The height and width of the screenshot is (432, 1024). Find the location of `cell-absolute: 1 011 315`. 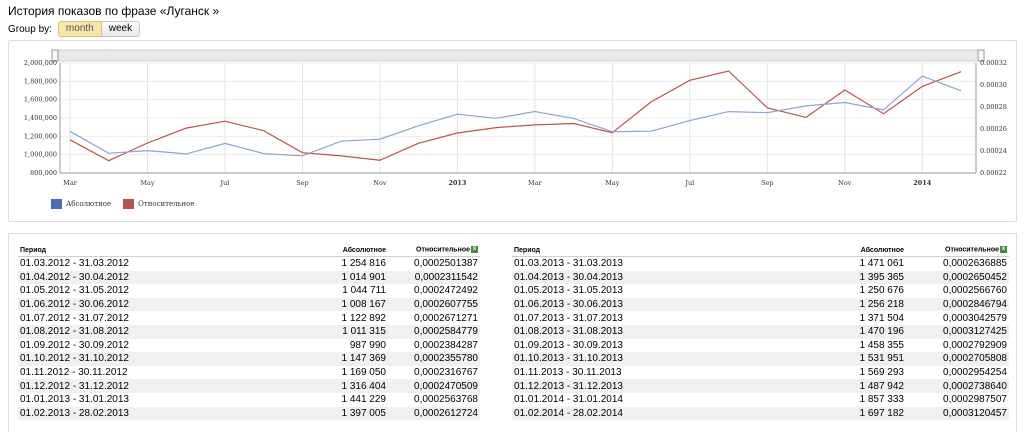

cell-absolute: 1 011 315 is located at coordinates (355, 331).